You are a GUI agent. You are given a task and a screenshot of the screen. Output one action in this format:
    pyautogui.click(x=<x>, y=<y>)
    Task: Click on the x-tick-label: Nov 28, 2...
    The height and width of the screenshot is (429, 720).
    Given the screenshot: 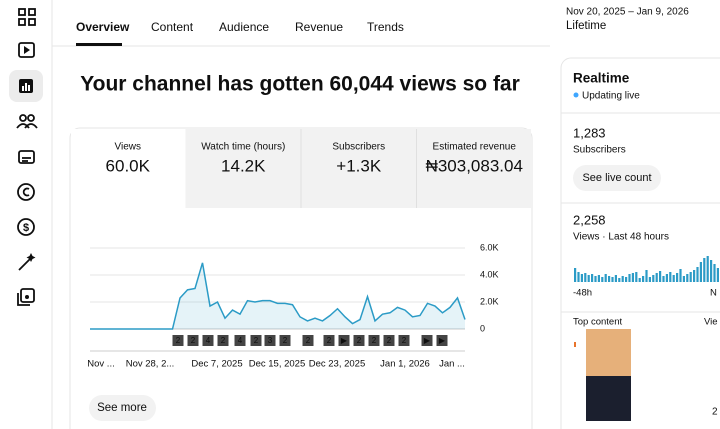 What is the action you would take?
    pyautogui.click(x=150, y=364)
    